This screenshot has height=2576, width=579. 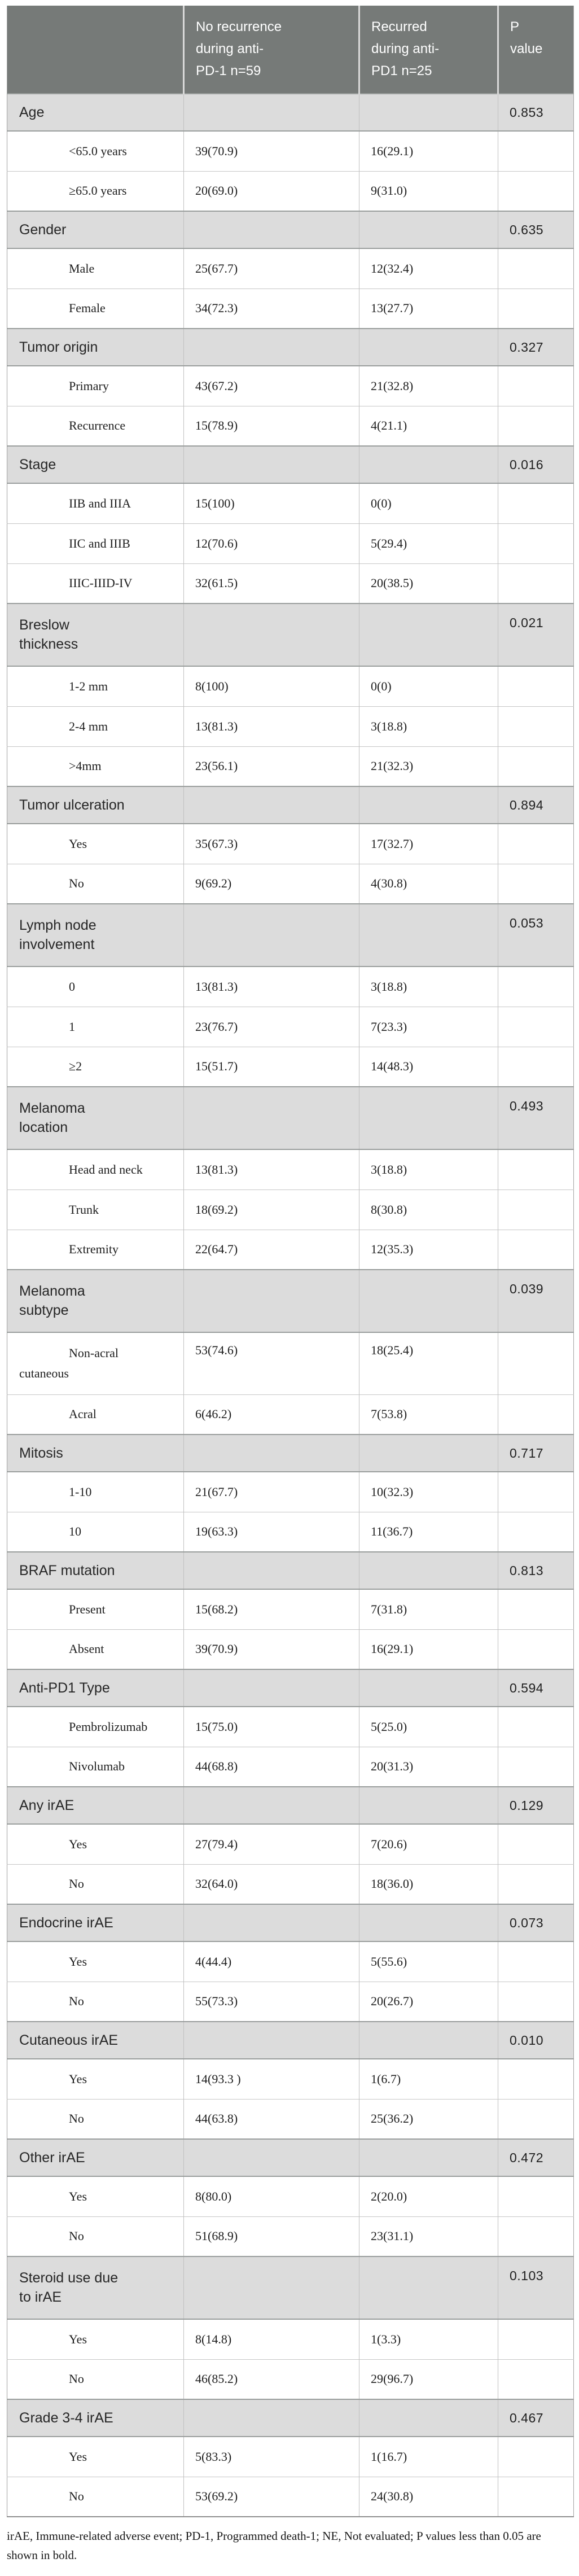 I want to click on category-row: Grade 3-4 irAE 0.467, so click(x=291, y=2418).